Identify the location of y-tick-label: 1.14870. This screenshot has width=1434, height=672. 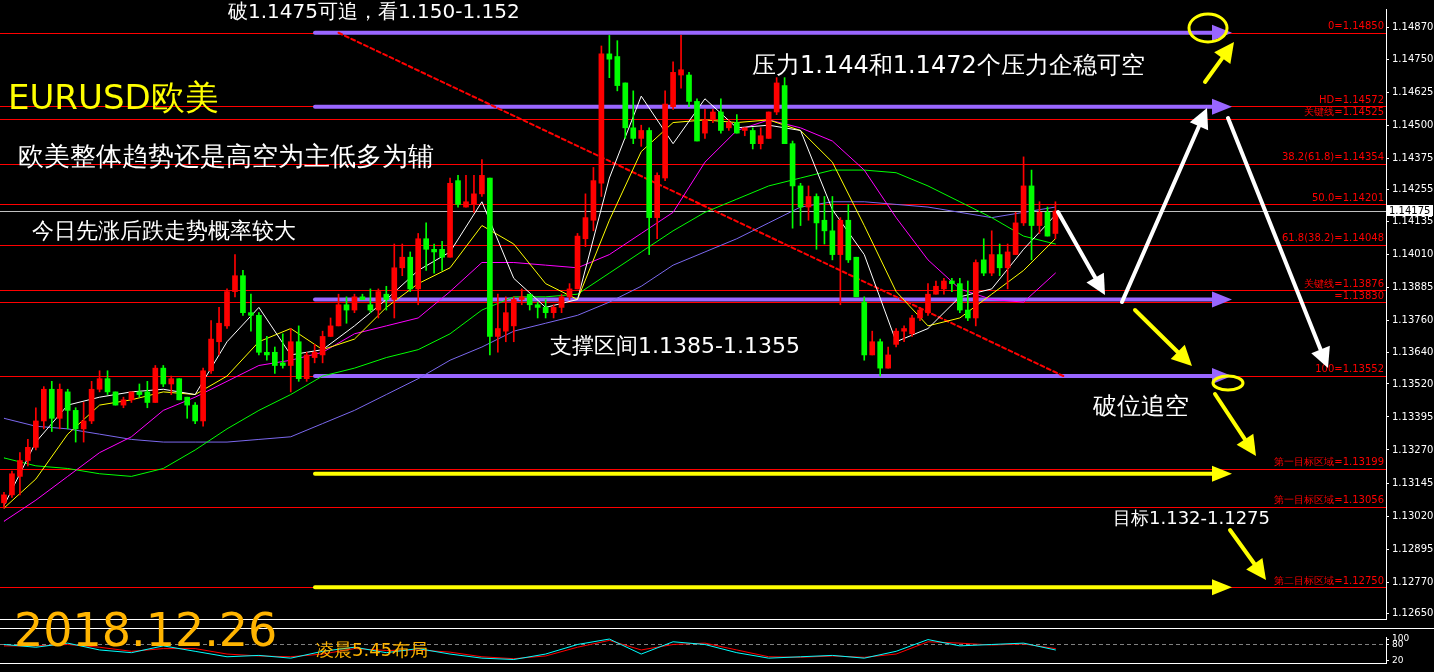
(1413, 27).